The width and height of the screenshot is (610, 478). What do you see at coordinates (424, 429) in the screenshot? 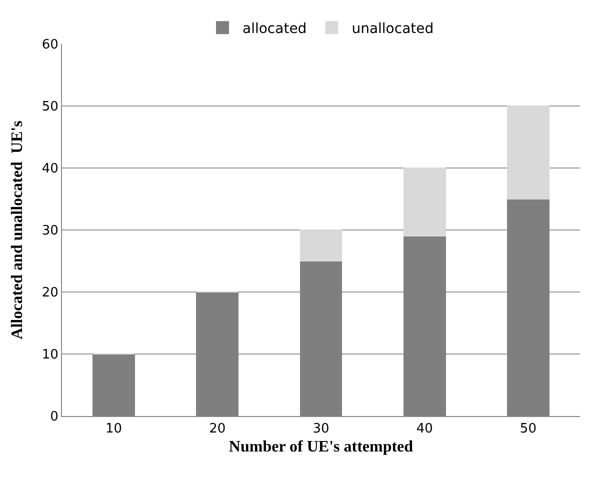
I see `x-tick-label: 40` at bounding box center [424, 429].